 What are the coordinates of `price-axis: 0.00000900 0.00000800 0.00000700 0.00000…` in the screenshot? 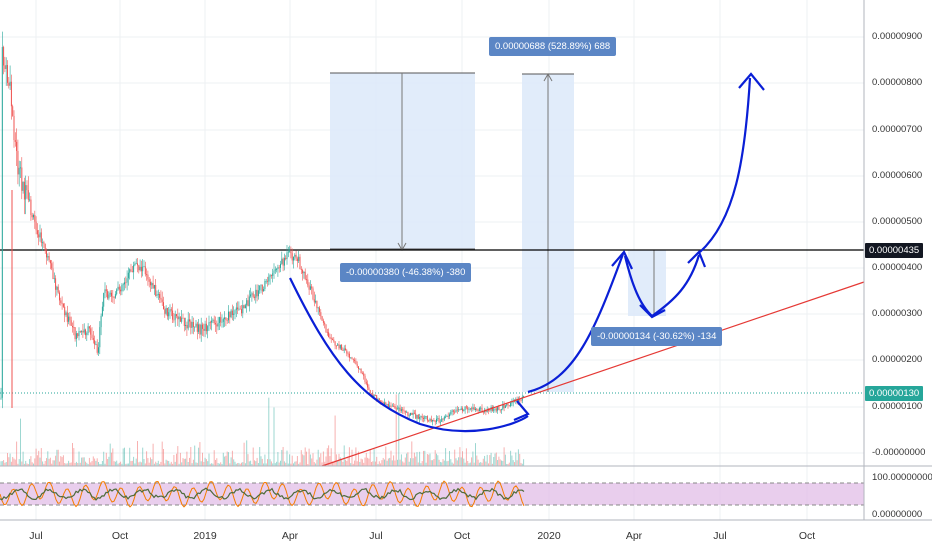 It's located at (898, 275).